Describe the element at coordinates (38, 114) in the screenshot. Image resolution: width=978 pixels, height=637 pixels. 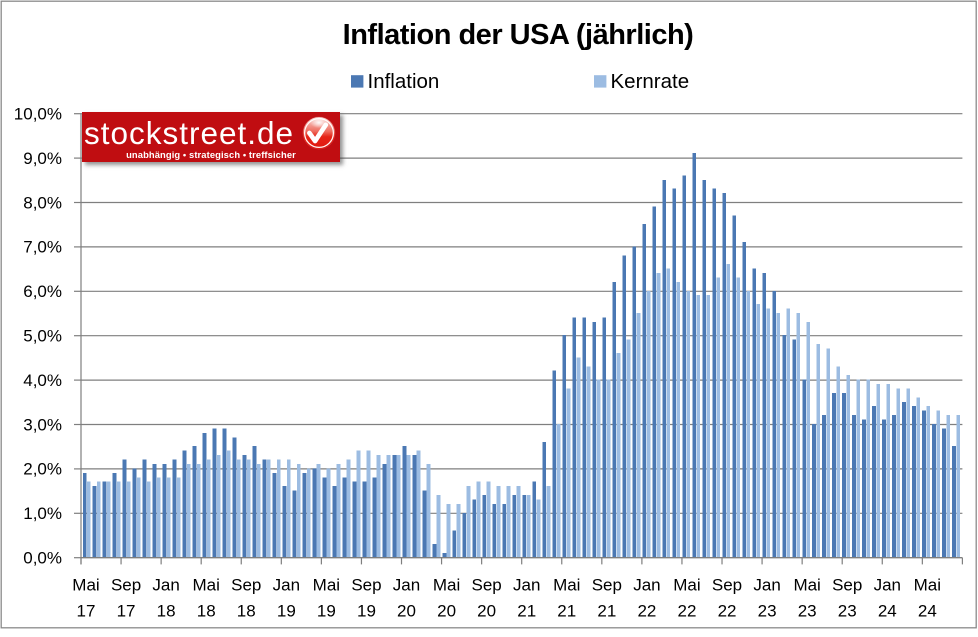
I see `svg-text: 10,0%` at that location.